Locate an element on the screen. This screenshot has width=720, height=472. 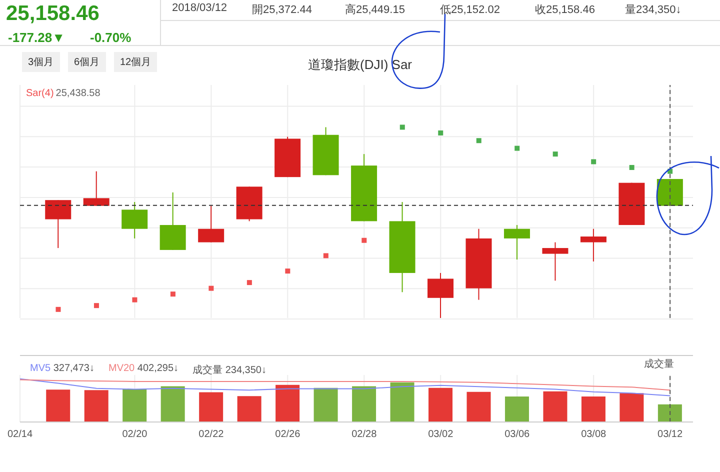
text: -0.70% is located at coordinates (111, 37).